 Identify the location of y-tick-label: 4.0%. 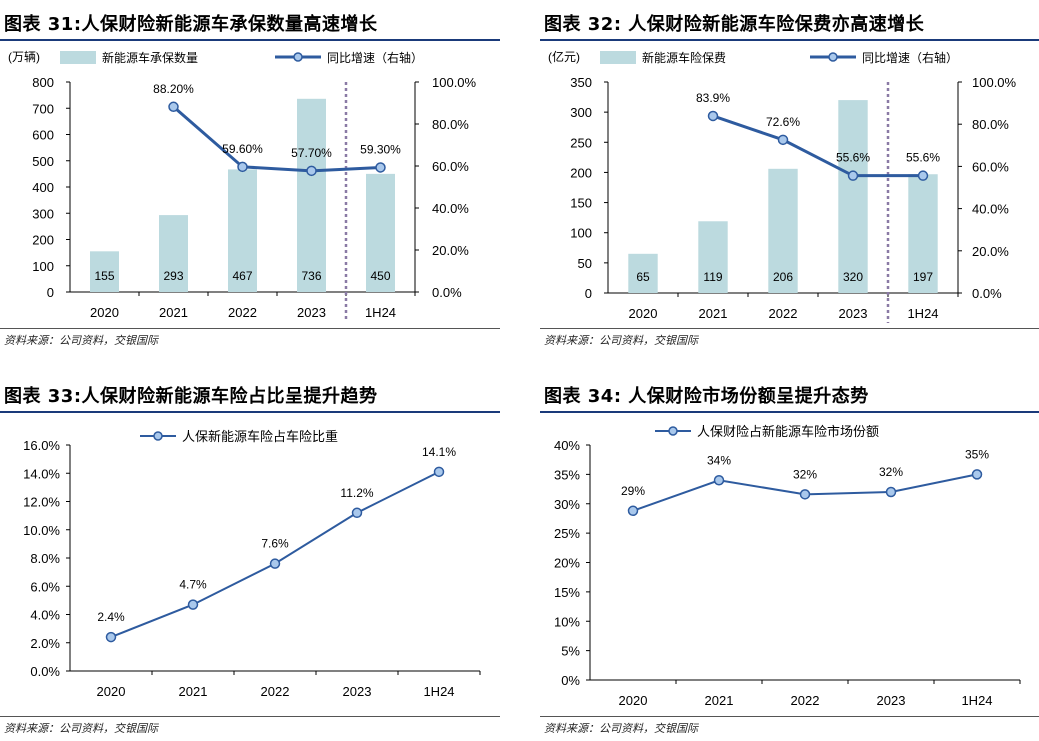
(45, 615).